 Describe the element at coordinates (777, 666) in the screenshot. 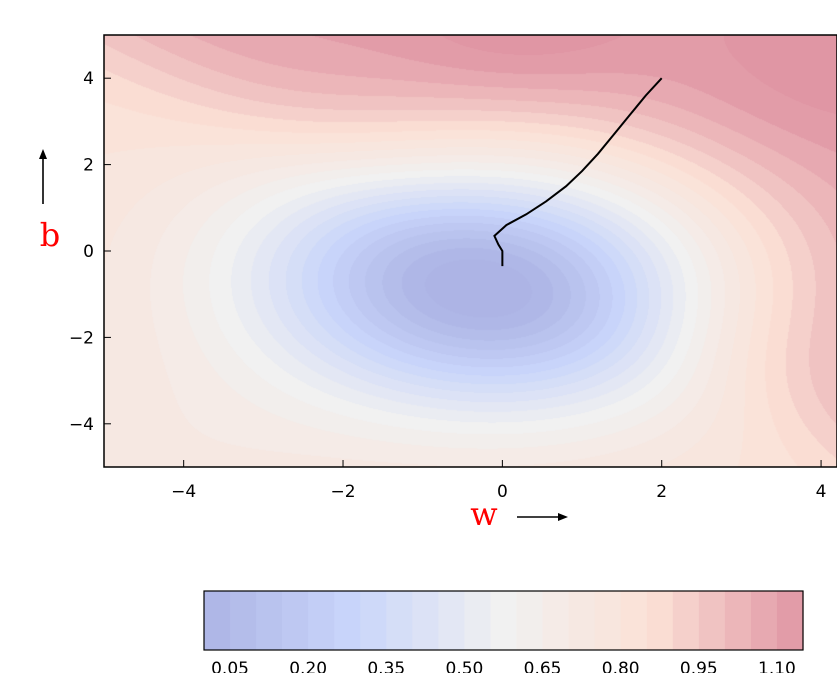

I see `colorbar-tick-label: 1.10` at that location.